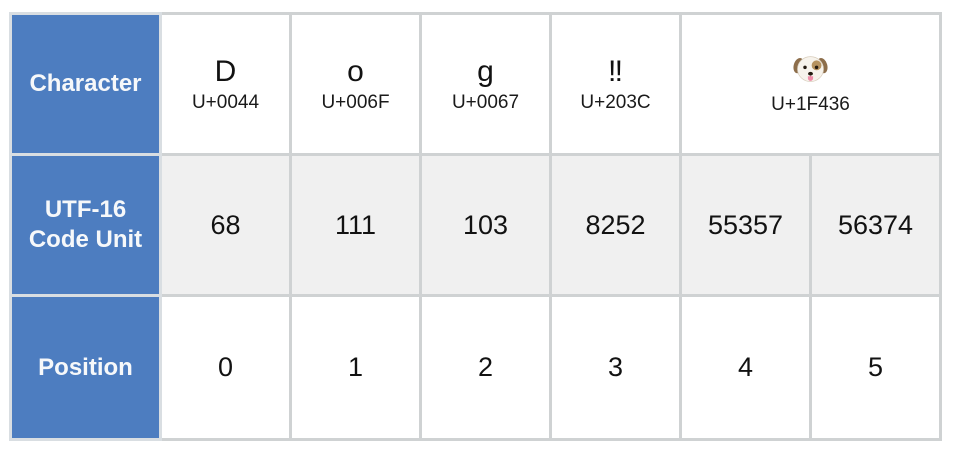  I want to click on character-cell-dog-emoji: U+1F436, so click(810, 84).